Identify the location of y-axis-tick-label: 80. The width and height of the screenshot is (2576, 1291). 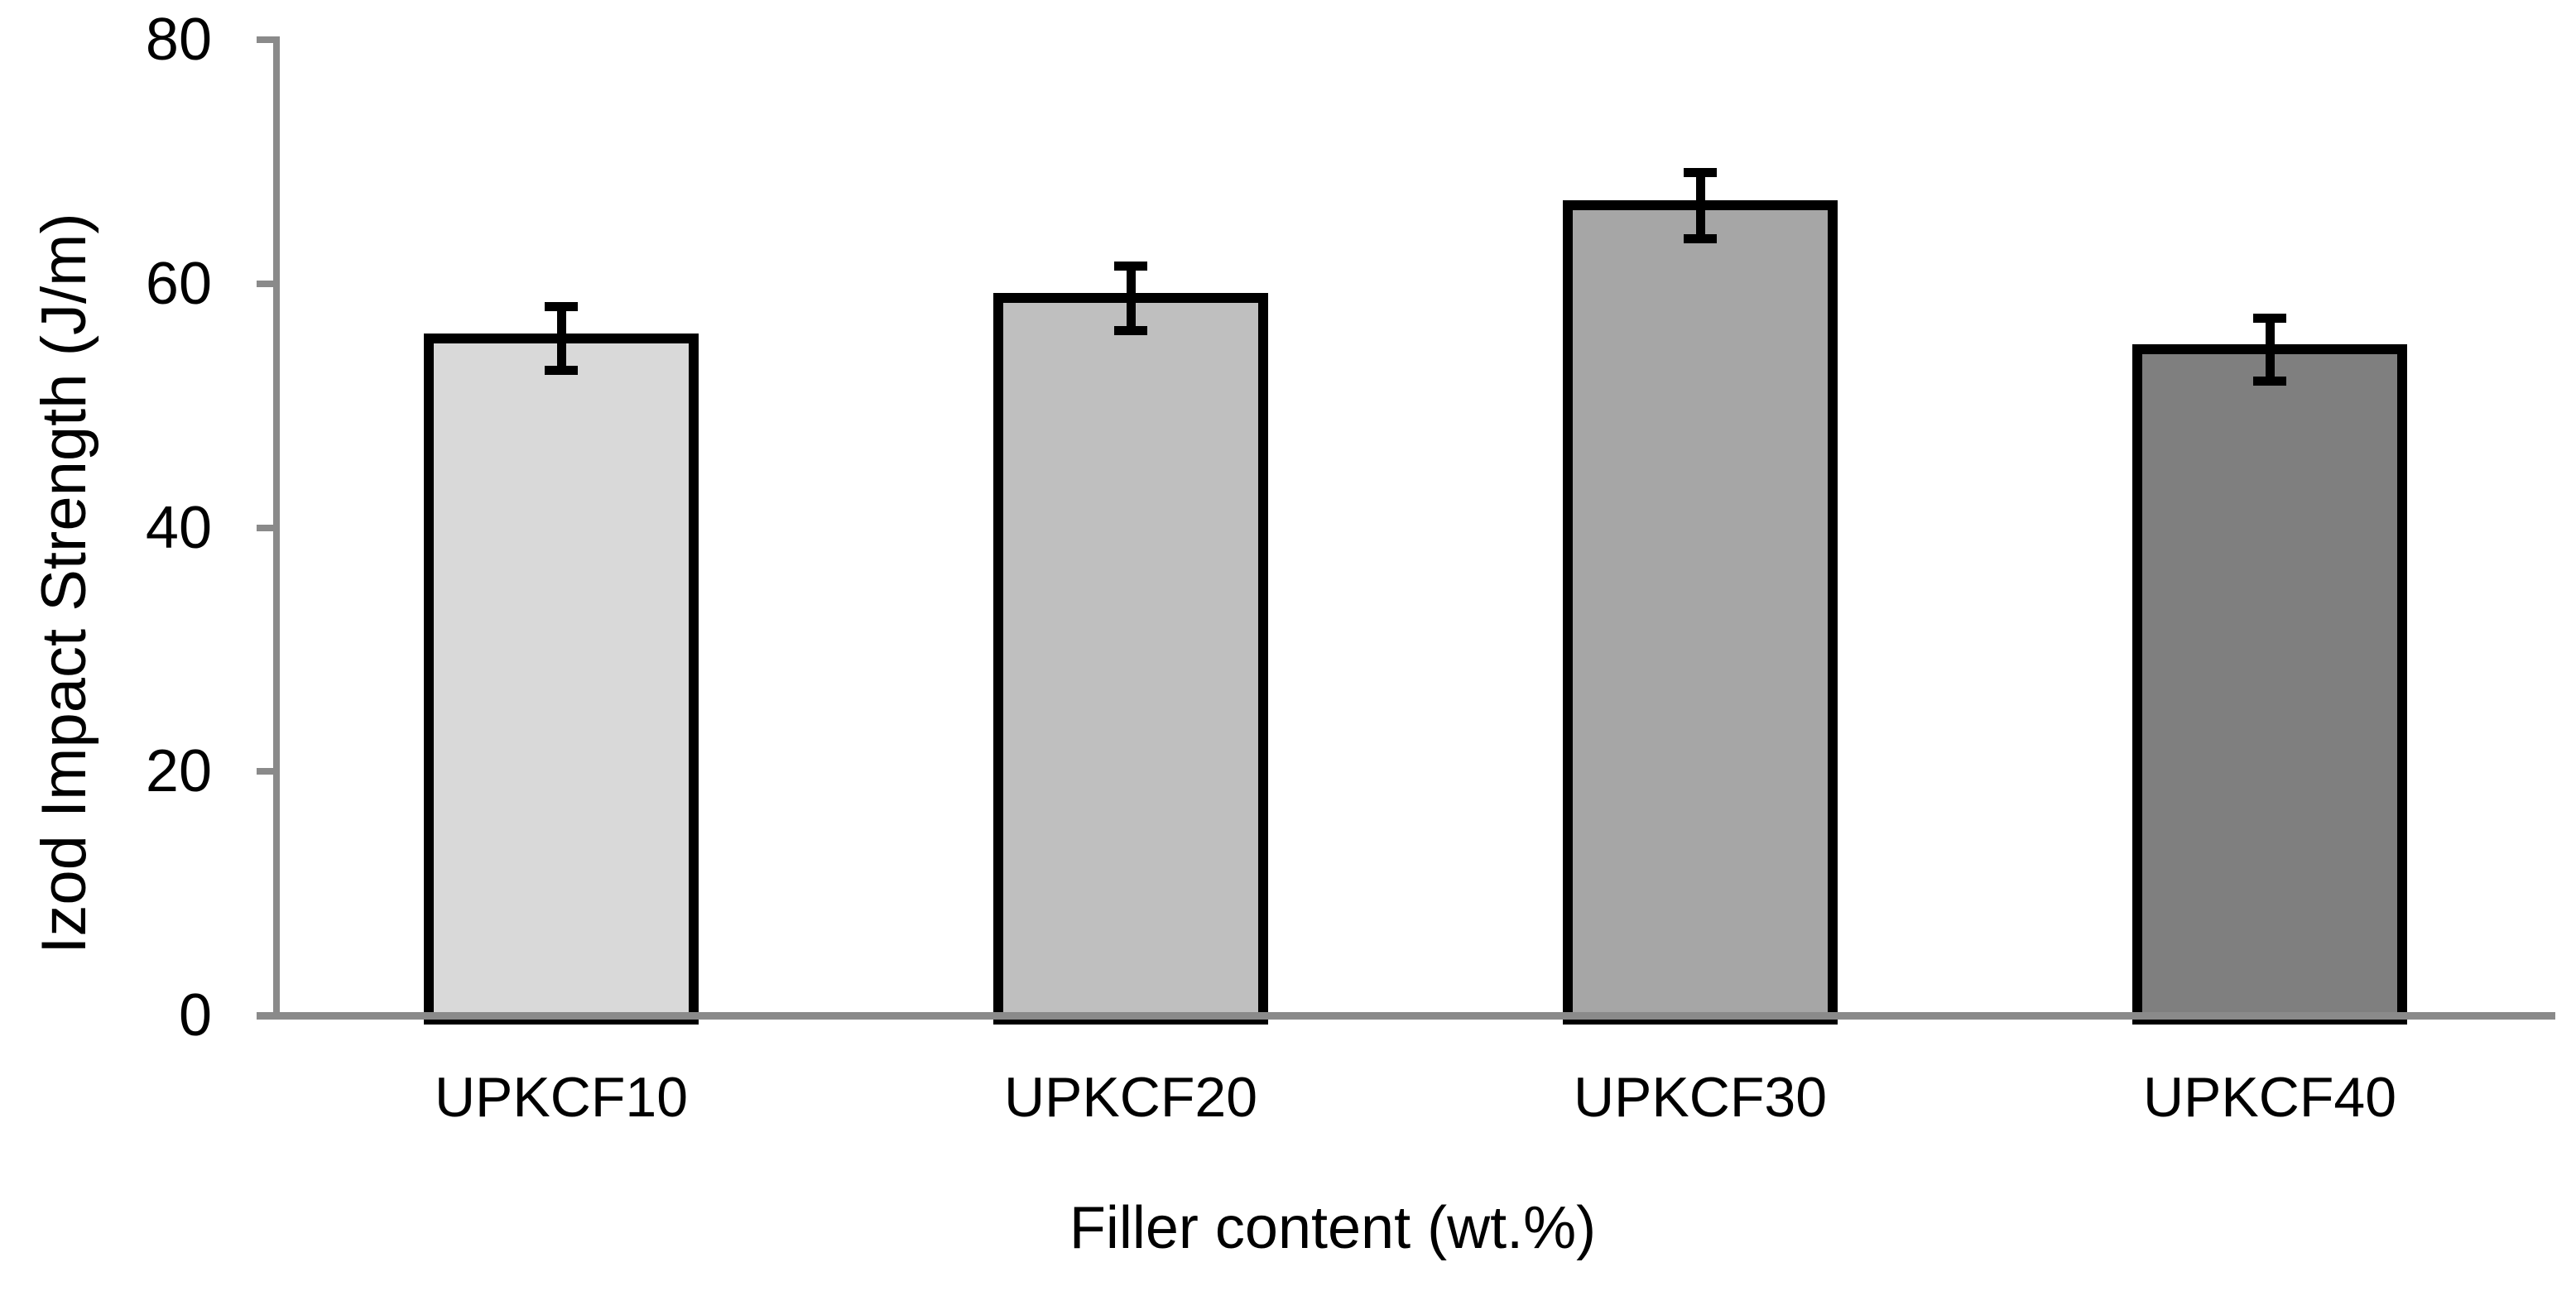
(178, 40).